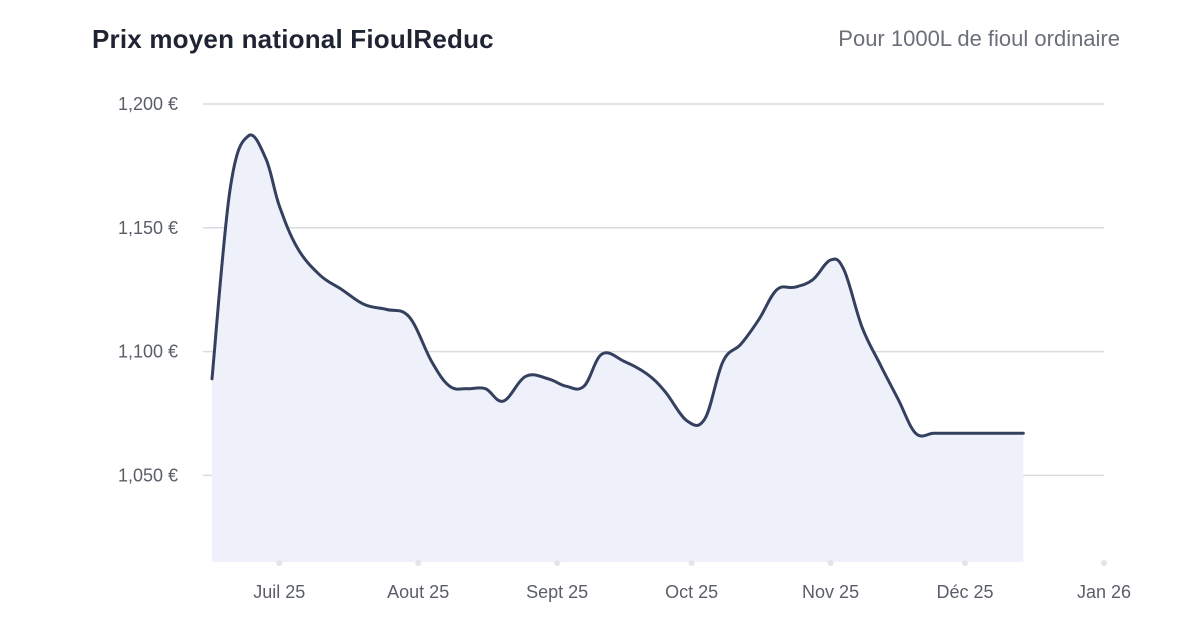  What do you see at coordinates (148, 228) in the screenshot?
I see `y-tick-label: 1,150 €` at bounding box center [148, 228].